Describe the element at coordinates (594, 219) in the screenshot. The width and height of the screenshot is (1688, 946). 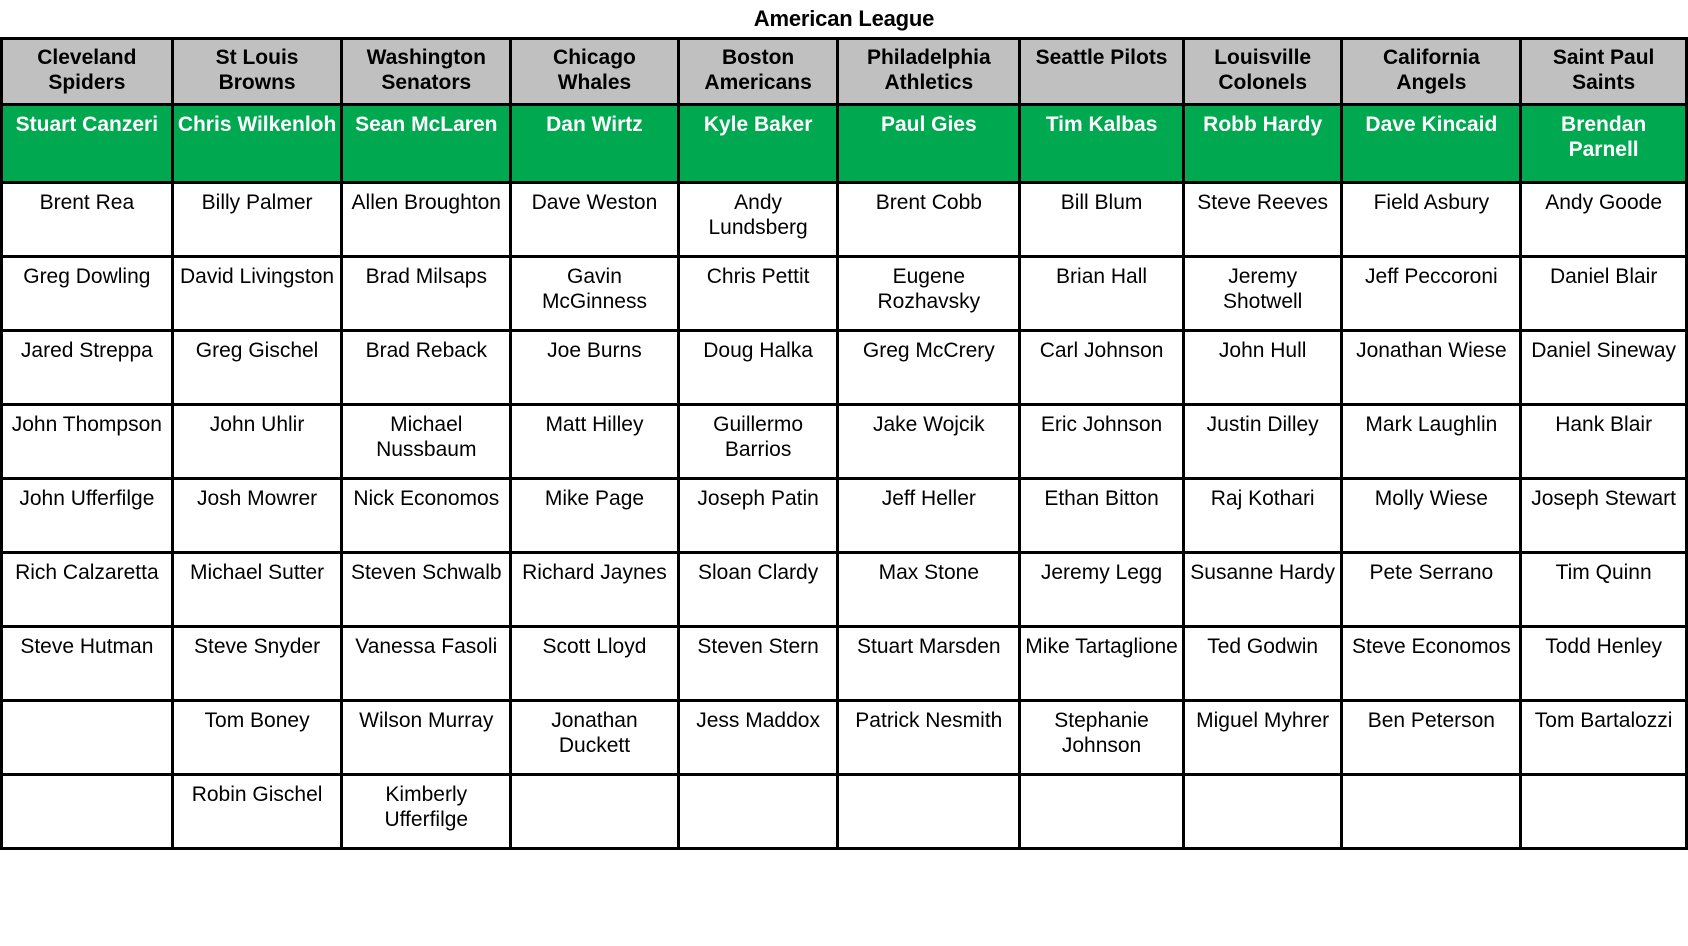
I see `player-cell: Dave Weston` at that location.